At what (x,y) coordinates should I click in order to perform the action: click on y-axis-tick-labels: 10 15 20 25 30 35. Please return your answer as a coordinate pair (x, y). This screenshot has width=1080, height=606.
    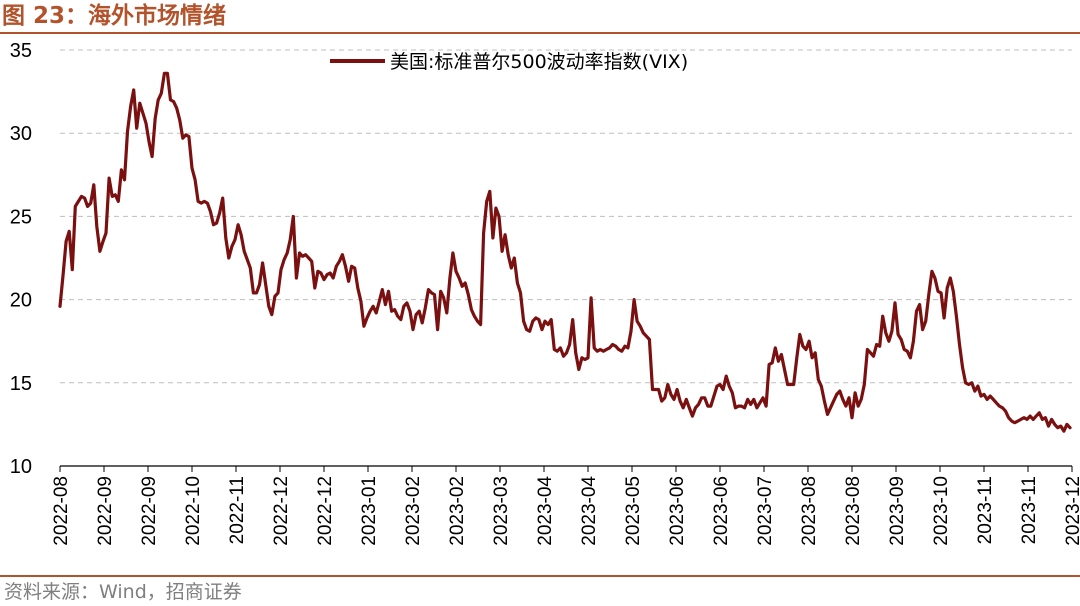
    Looking at the image, I should click on (21, 259).